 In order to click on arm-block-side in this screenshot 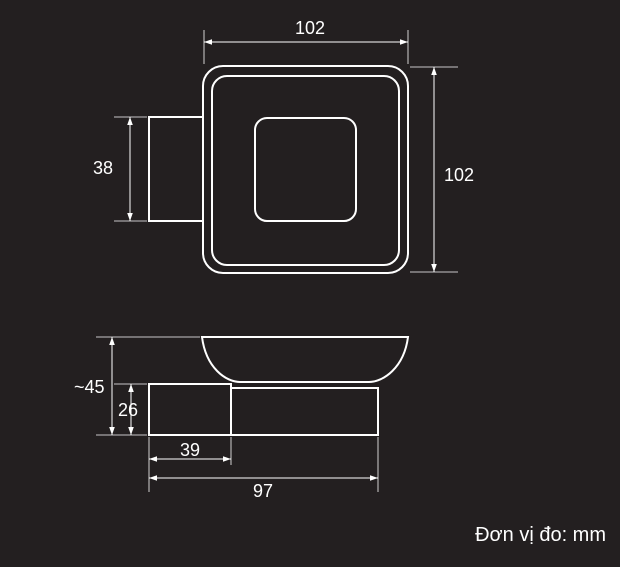, I will do `click(304, 411)`.